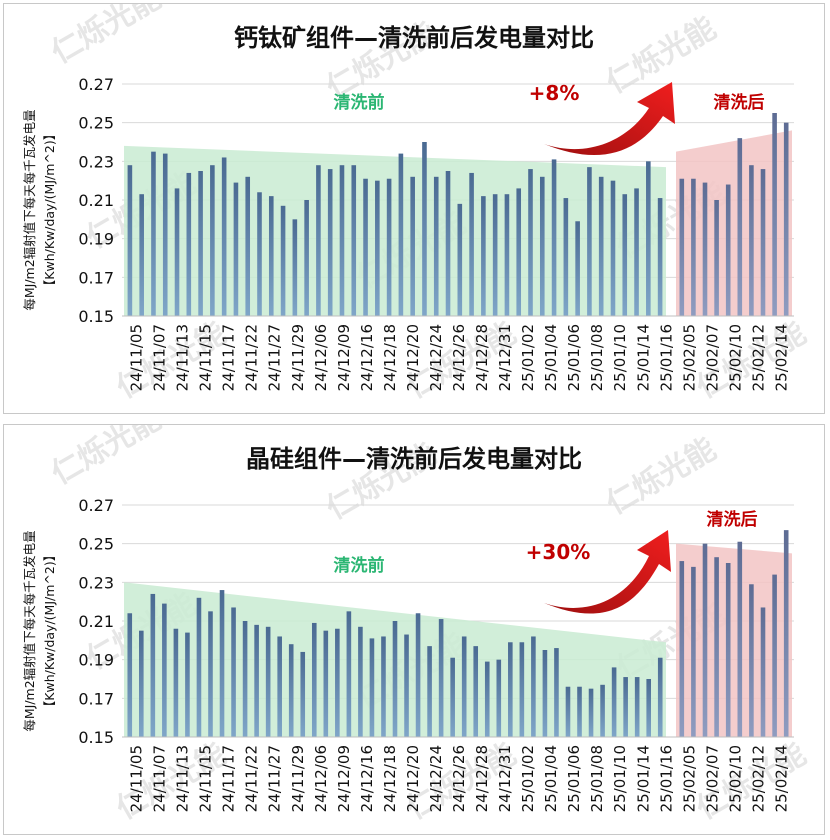  Describe the element at coordinates (106, 458) in the screenshot. I see `watermark-logo: 仁烁光能` at that location.